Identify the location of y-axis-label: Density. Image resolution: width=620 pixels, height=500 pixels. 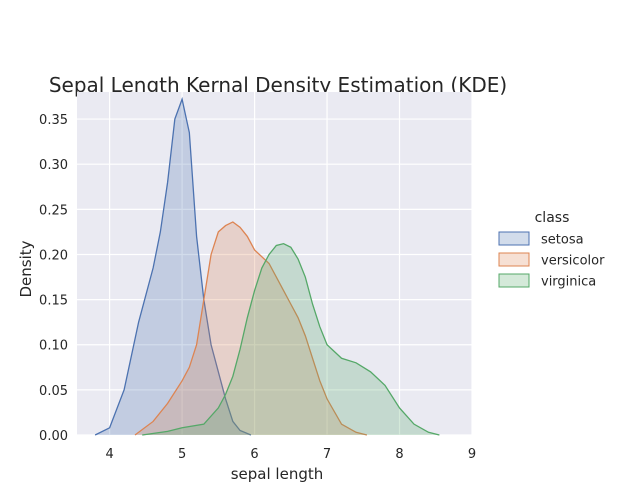
(26, 268).